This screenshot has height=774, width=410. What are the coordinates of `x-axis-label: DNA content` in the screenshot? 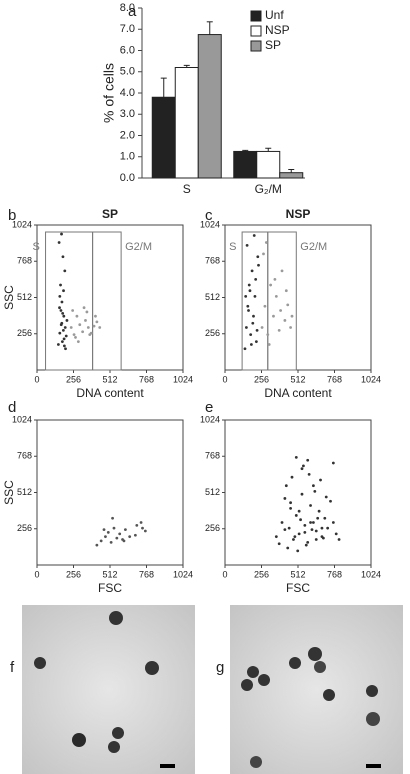 It's located at (110, 393).